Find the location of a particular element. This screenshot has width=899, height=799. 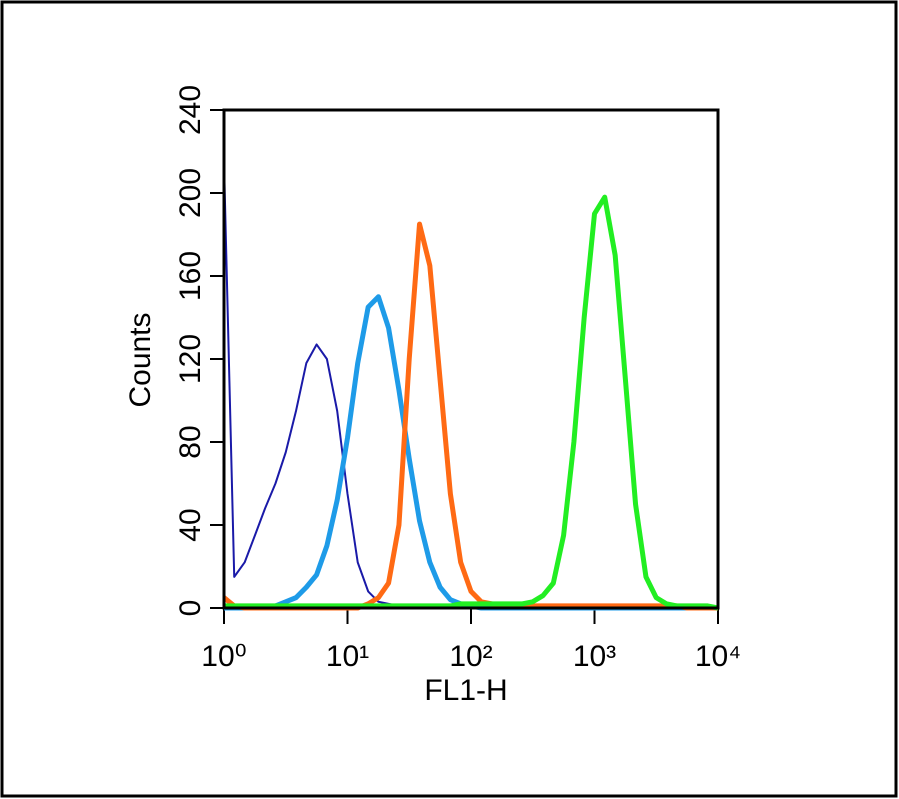

y-tick-label: 40 is located at coordinates (190, 524).